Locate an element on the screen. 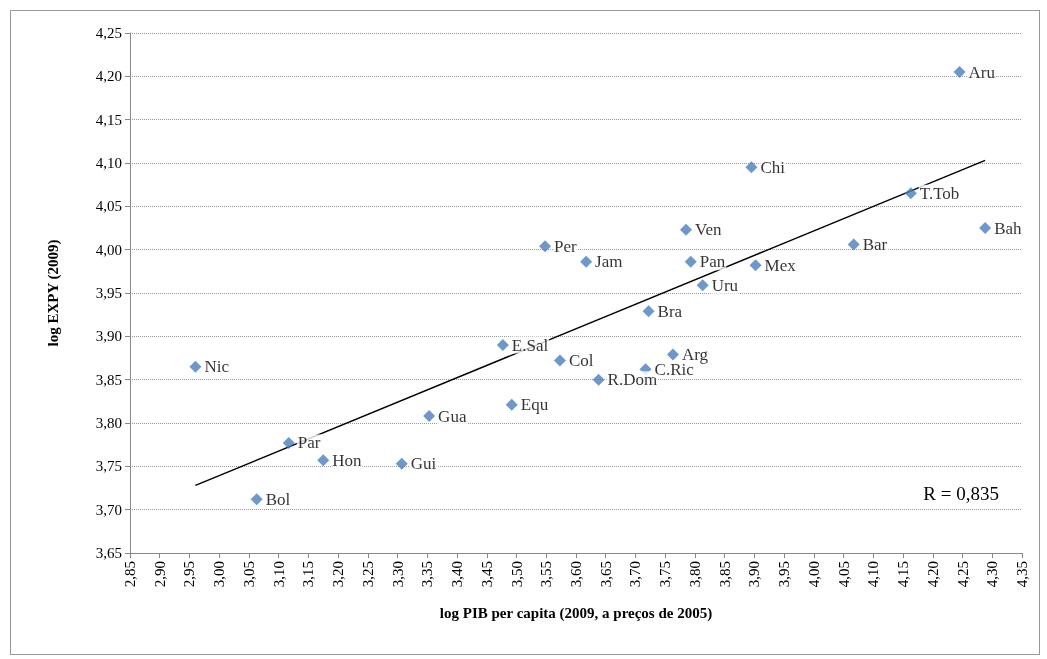  x-tick-label: 3,65 is located at coordinates (605, 574).